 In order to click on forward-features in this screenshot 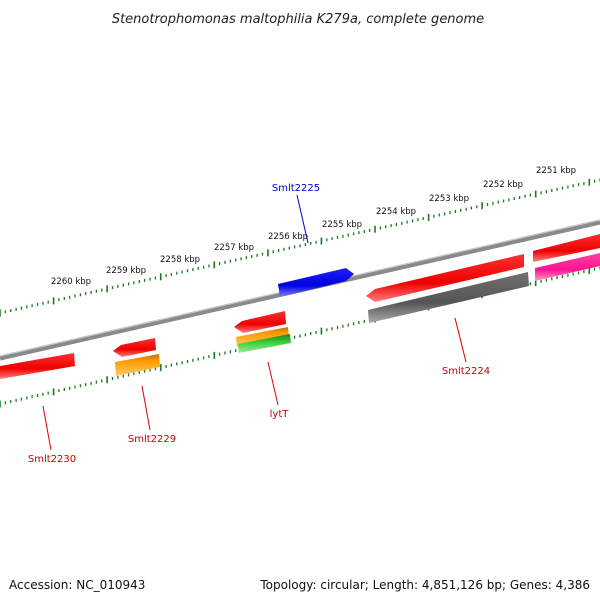, I will do `click(439, 265)`.